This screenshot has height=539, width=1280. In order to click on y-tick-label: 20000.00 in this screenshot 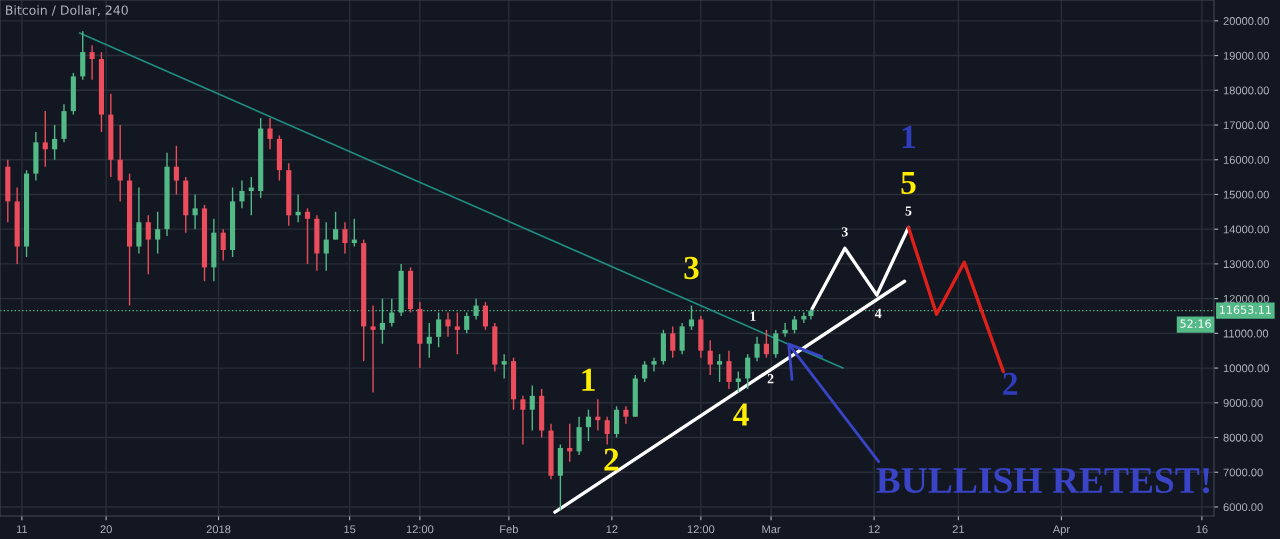, I will do `click(1246, 21)`.